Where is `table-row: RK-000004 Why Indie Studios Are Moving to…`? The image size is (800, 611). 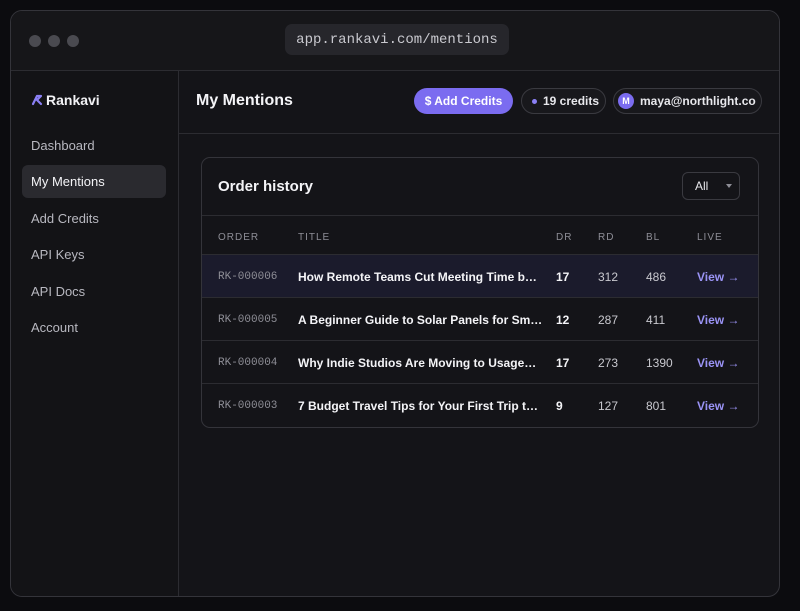
table-row: RK-000004 Why Indie Studios Are Moving to… is located at coordinates (480, 362).